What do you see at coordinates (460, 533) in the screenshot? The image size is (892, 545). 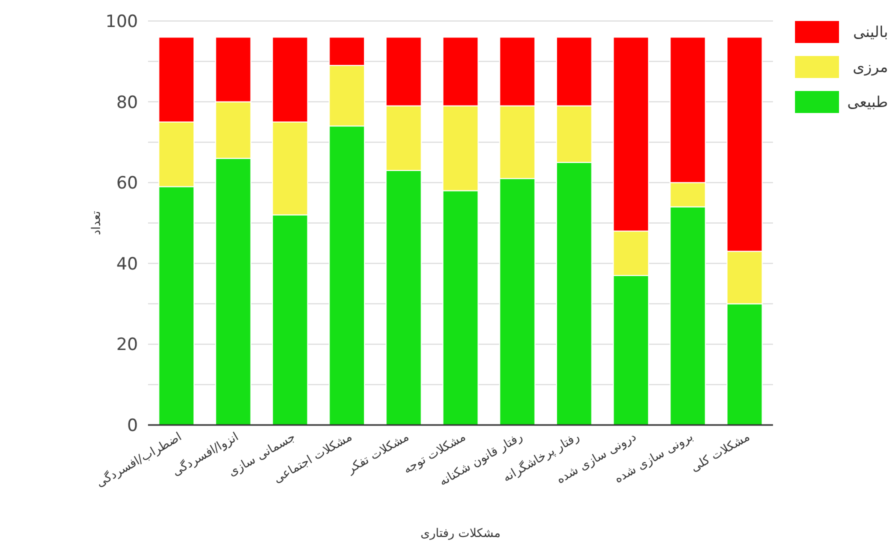 I see `x-axis-title: مشکلات رفتاری` at bounding box center [460, 533].